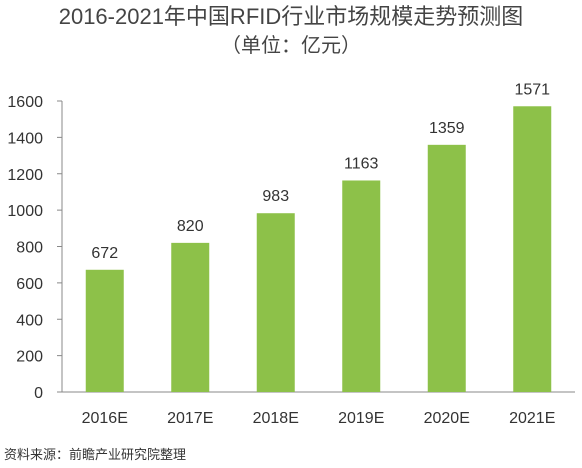 This screenshot has width=582, height=468. What do you see at coordinates (95, 454) in the screenshot?
I see `source-note: 资料来源：前瞻产业研究院整理` at bounding box center [95, 454].